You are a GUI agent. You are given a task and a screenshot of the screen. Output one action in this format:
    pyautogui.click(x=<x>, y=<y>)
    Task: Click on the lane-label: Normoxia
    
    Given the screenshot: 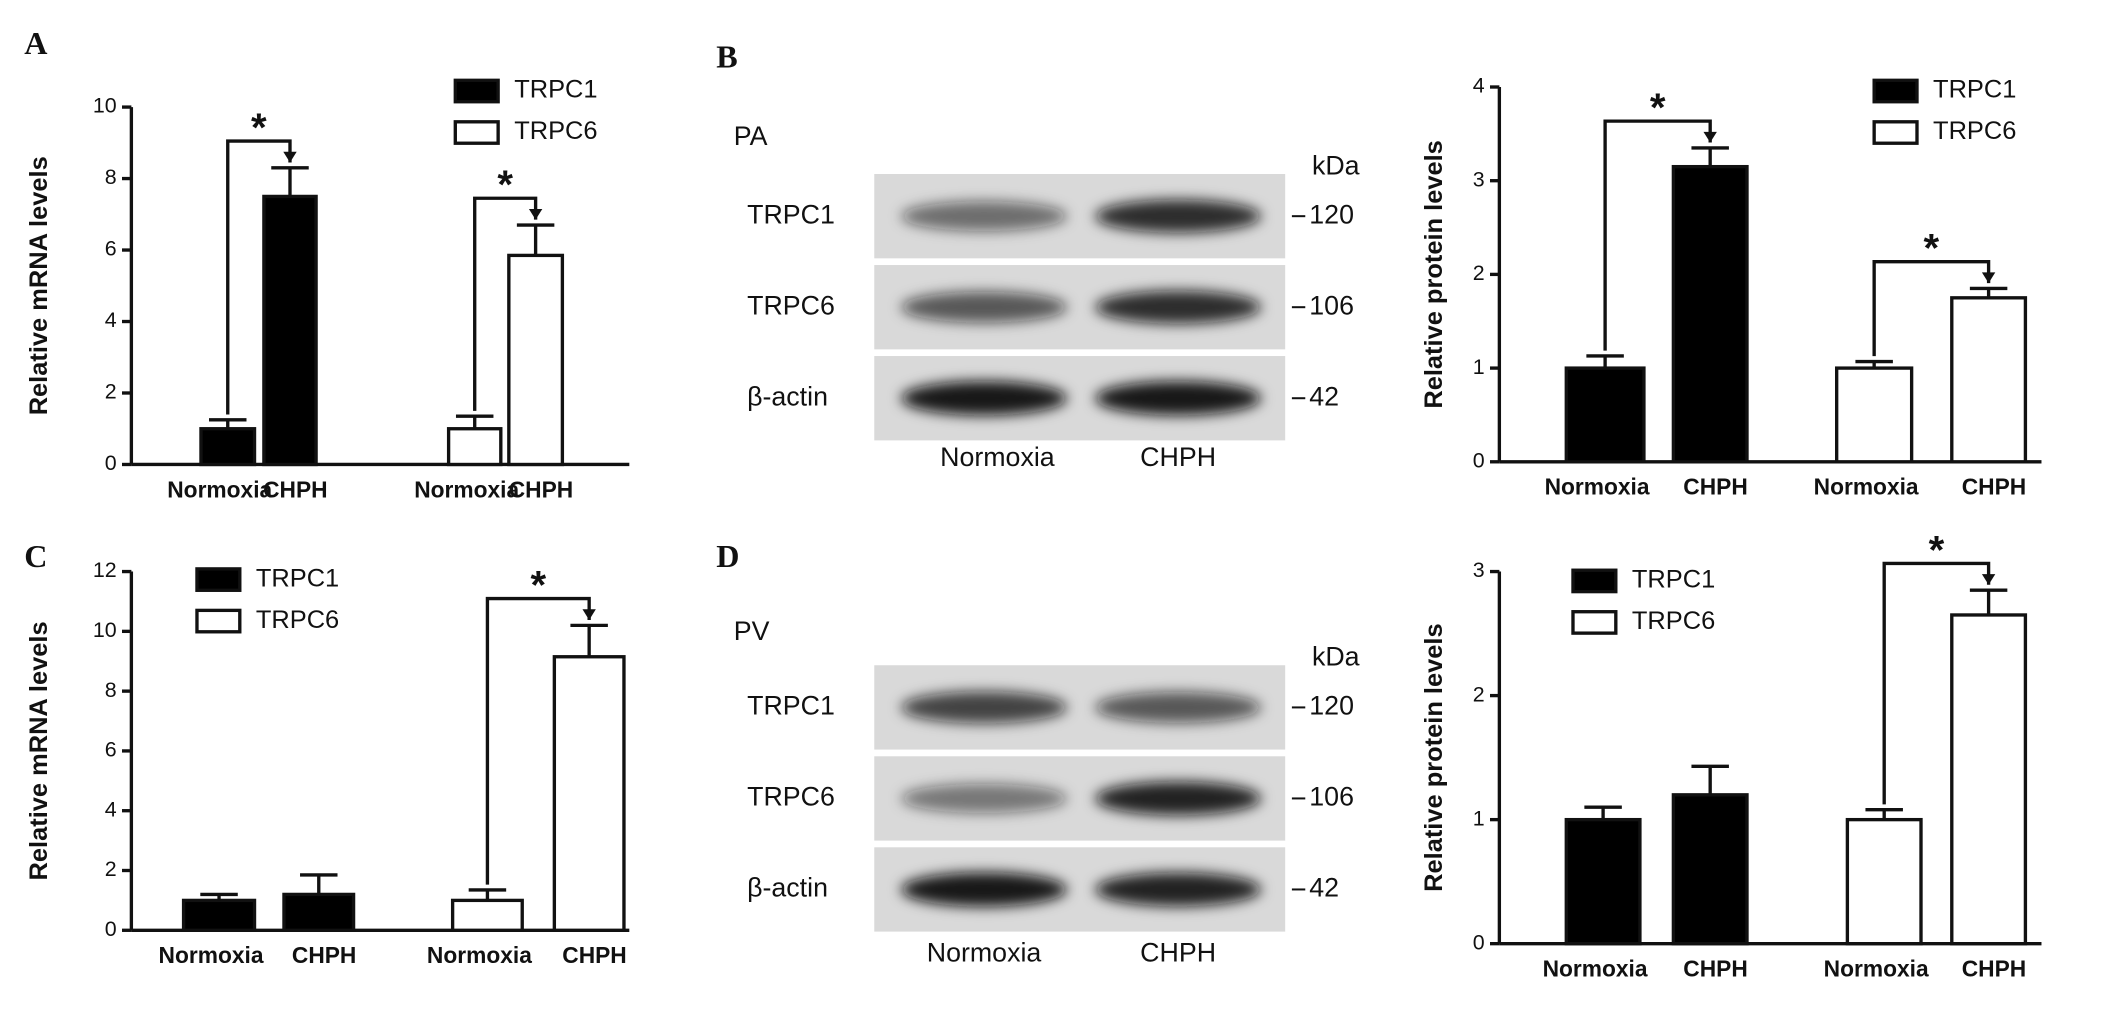 What is the action you would take?
    pyautogui.click(x=984, y=952)
    